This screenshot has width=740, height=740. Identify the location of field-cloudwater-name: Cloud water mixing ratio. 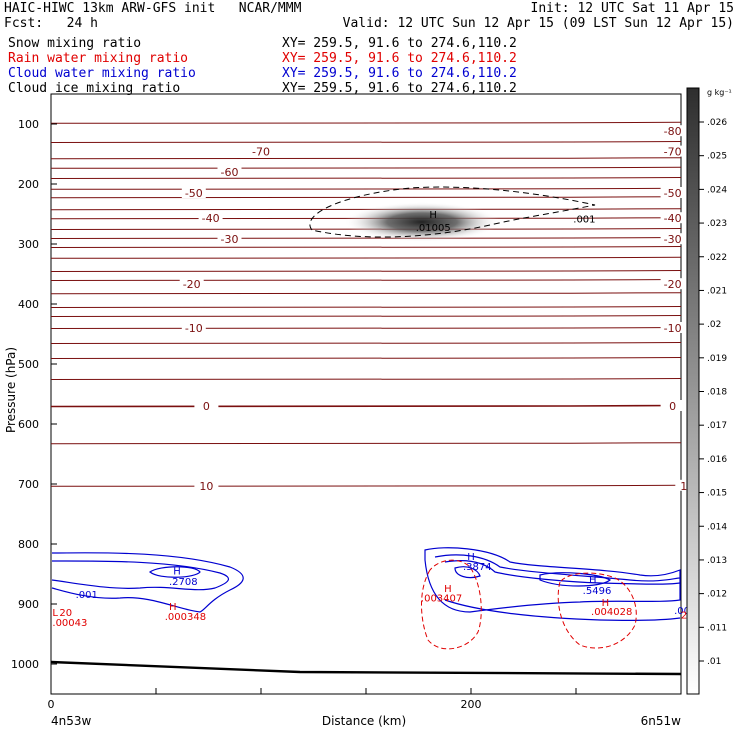
(102, 73).